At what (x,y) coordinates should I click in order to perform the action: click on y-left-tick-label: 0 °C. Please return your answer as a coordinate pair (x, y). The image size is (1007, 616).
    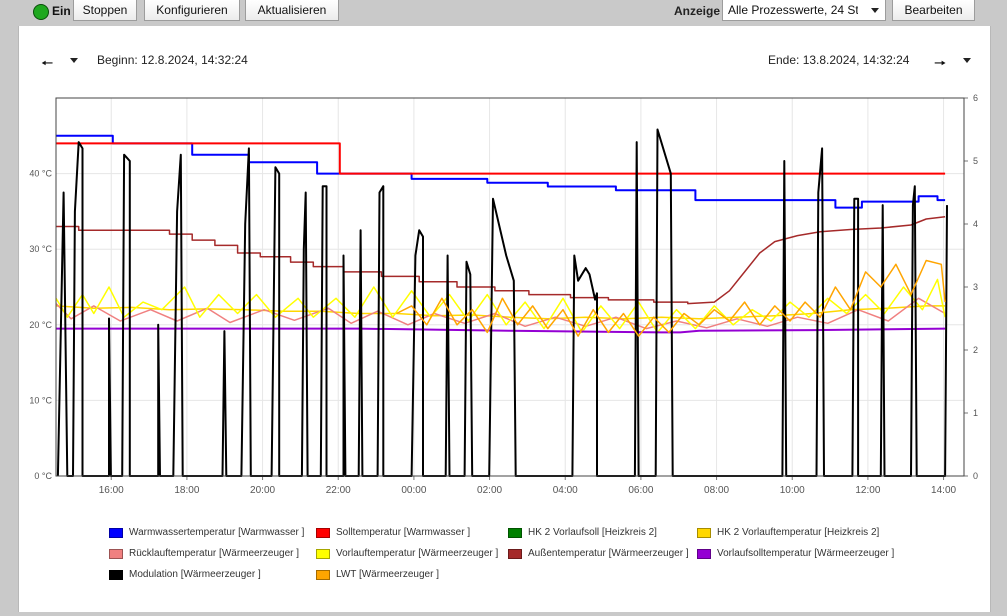
    Looking at the image, I should click on (43, 476).